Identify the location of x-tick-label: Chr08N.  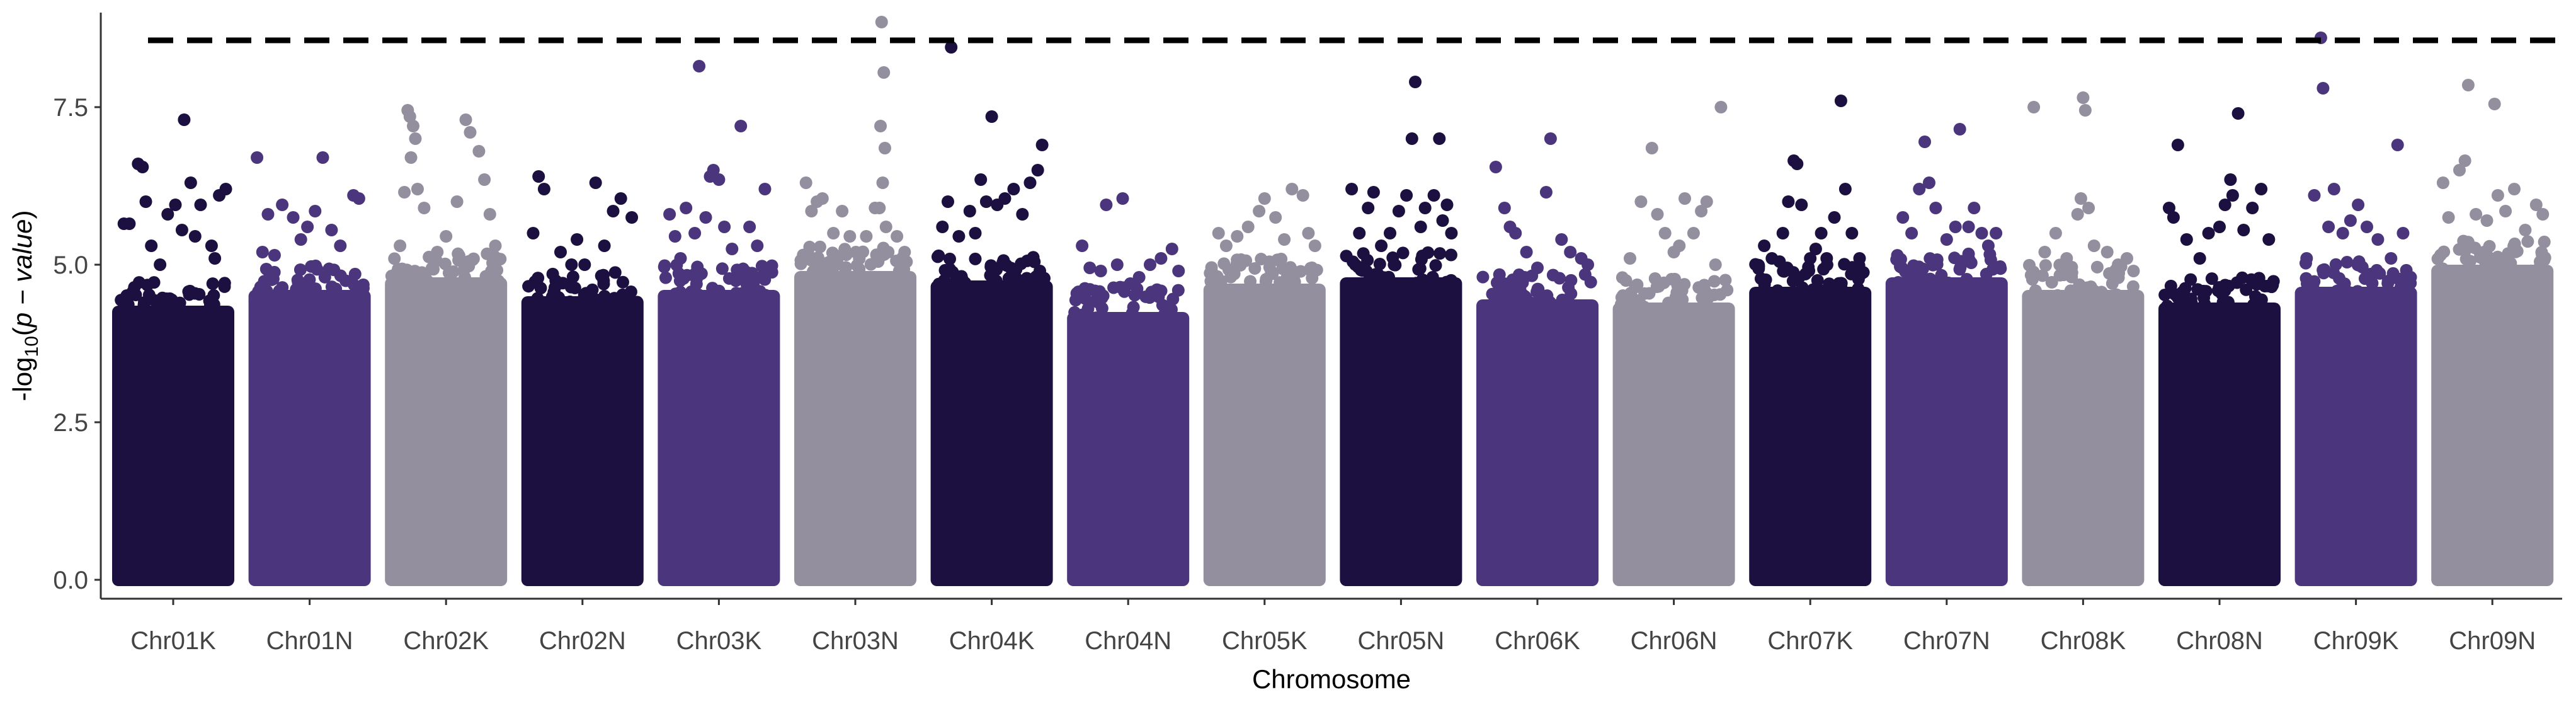
(2219, 641).